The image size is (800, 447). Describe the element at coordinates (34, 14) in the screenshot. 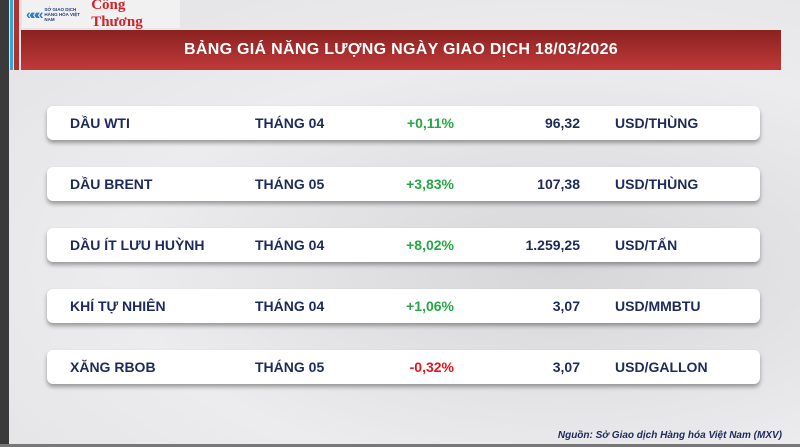

I see `mxv-logo-icon: «««` at that location.